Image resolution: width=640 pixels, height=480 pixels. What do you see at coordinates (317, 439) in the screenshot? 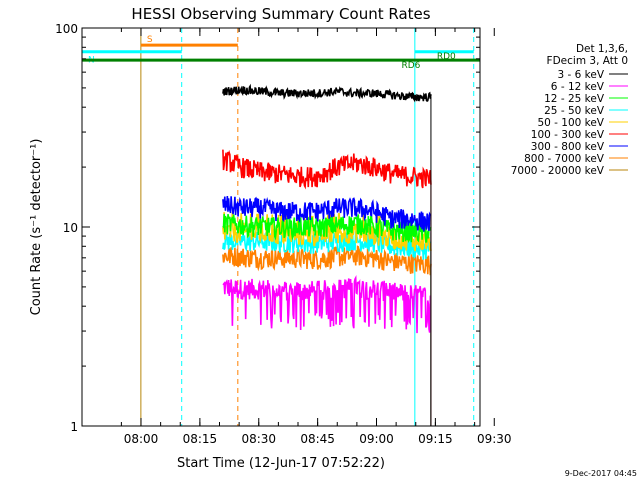
I see `x-tick-label: 08:45` at bounding box center [317, 439].